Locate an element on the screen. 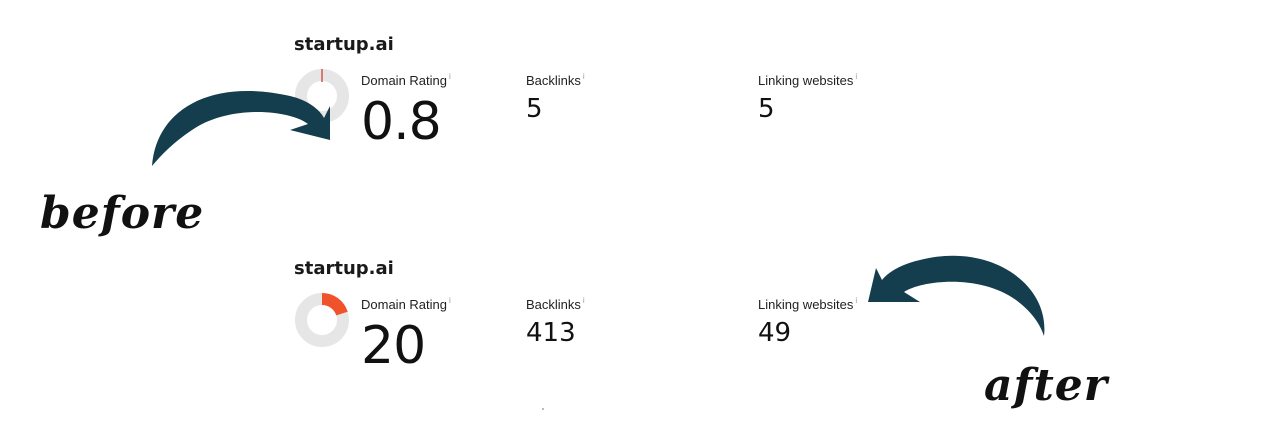 The image size is (1280, 434). domain-rating-value: 20 is located at coordinates (393, 346).